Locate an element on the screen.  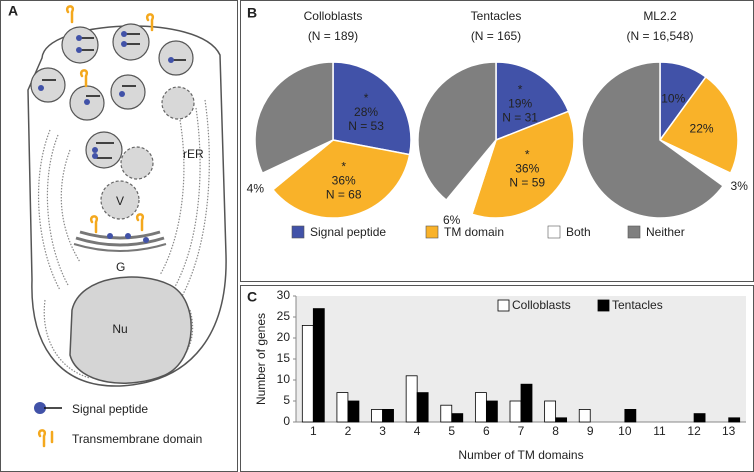
legend-label: Tentacles is located at coordinates (637, 305).